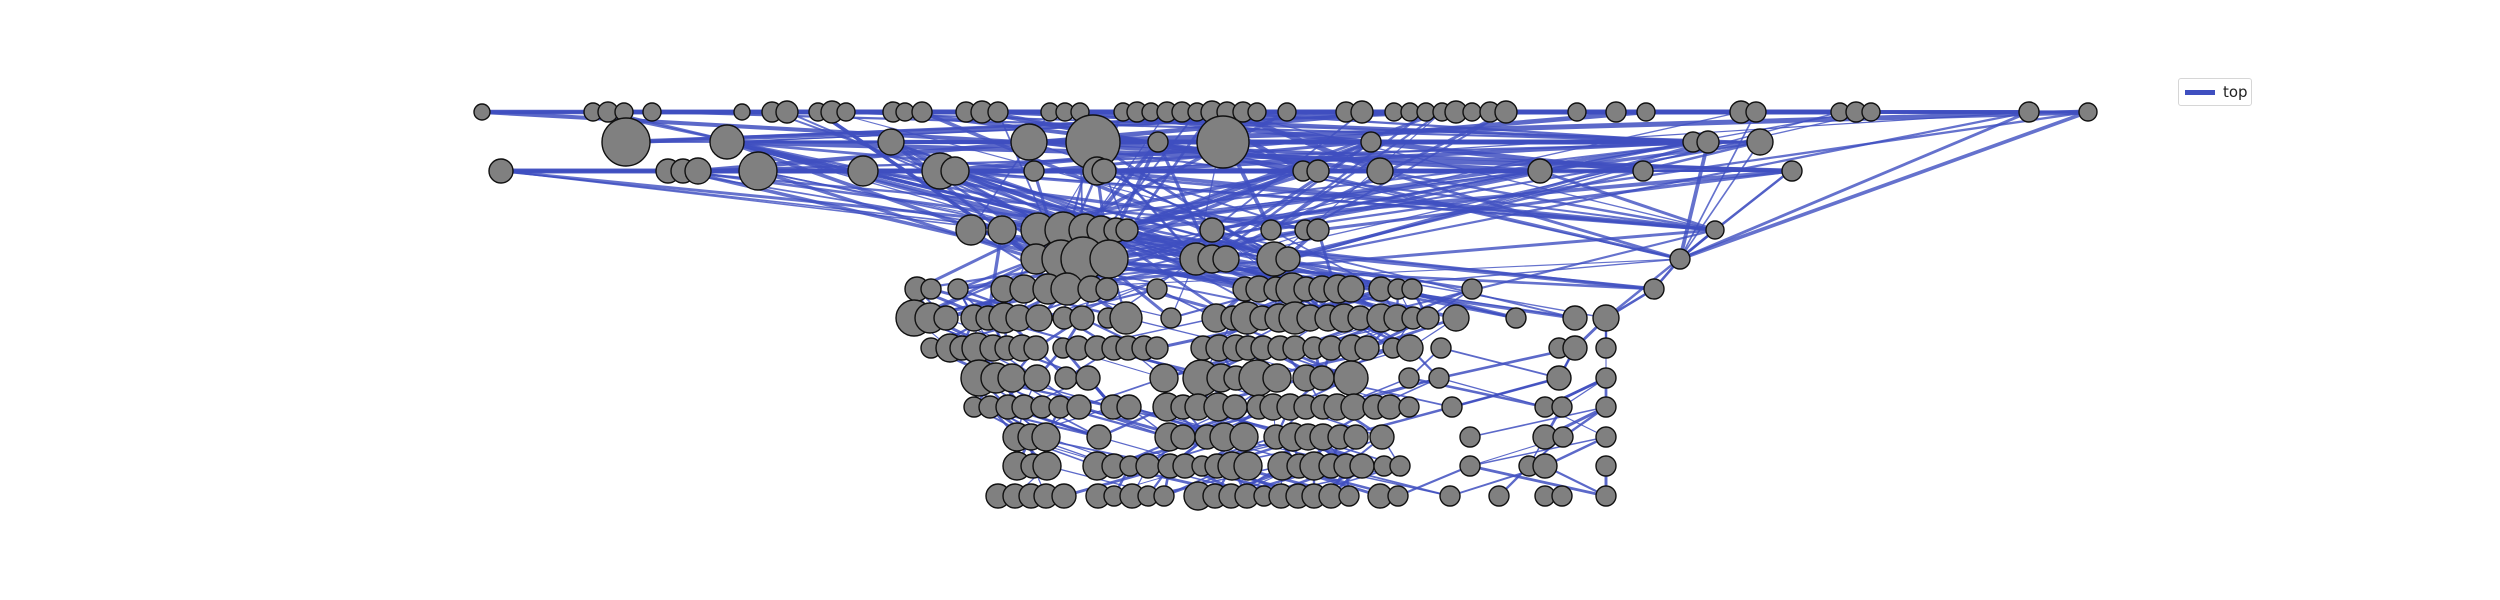 The height and width of the screenshot is (600, 2500). What do you see at coordinates (2235, 92) in the screenshot?
I see `legend-label-top: top` at bounding box center [2235, 92].